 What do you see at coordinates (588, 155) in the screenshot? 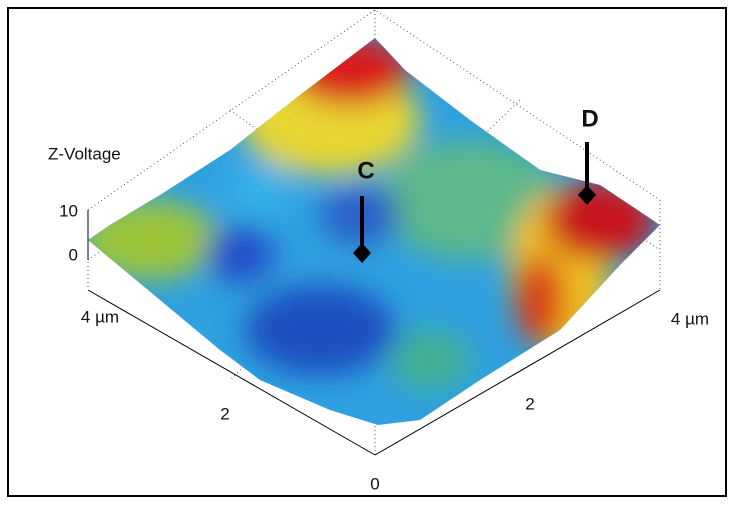
I see `marker-d: D` at bounding box center [588, 155].